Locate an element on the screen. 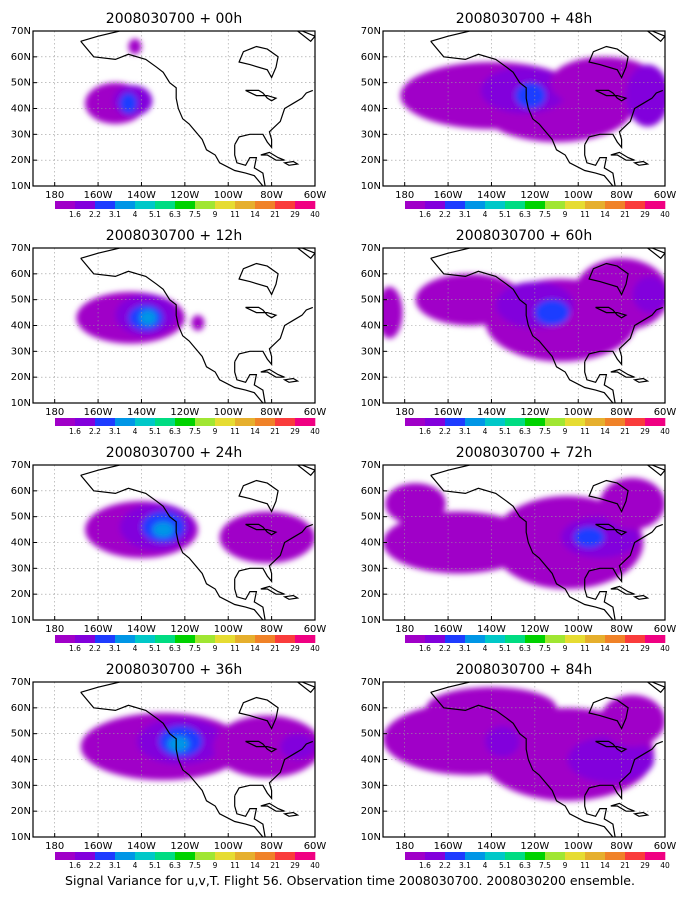 The image size is (700, 900). panel-title: 2008030700 + 00h is located at coordinates (174, 19).